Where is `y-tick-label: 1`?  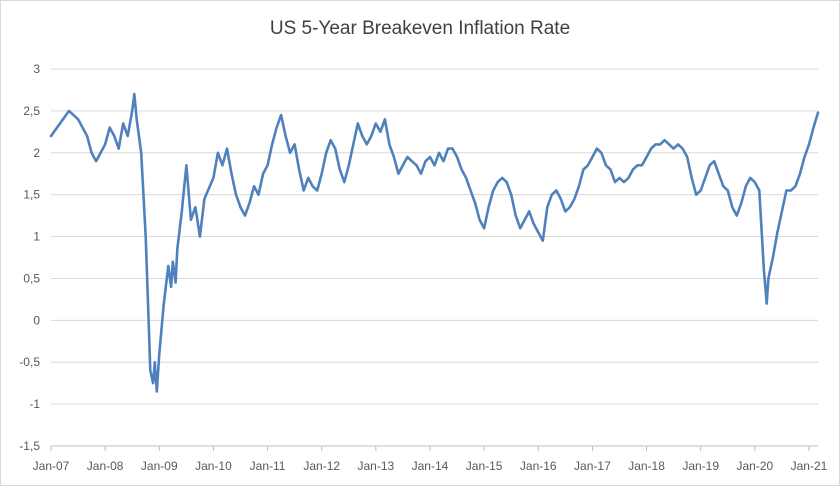 y-tick-label: 1 is located at coordinates (36, 237).